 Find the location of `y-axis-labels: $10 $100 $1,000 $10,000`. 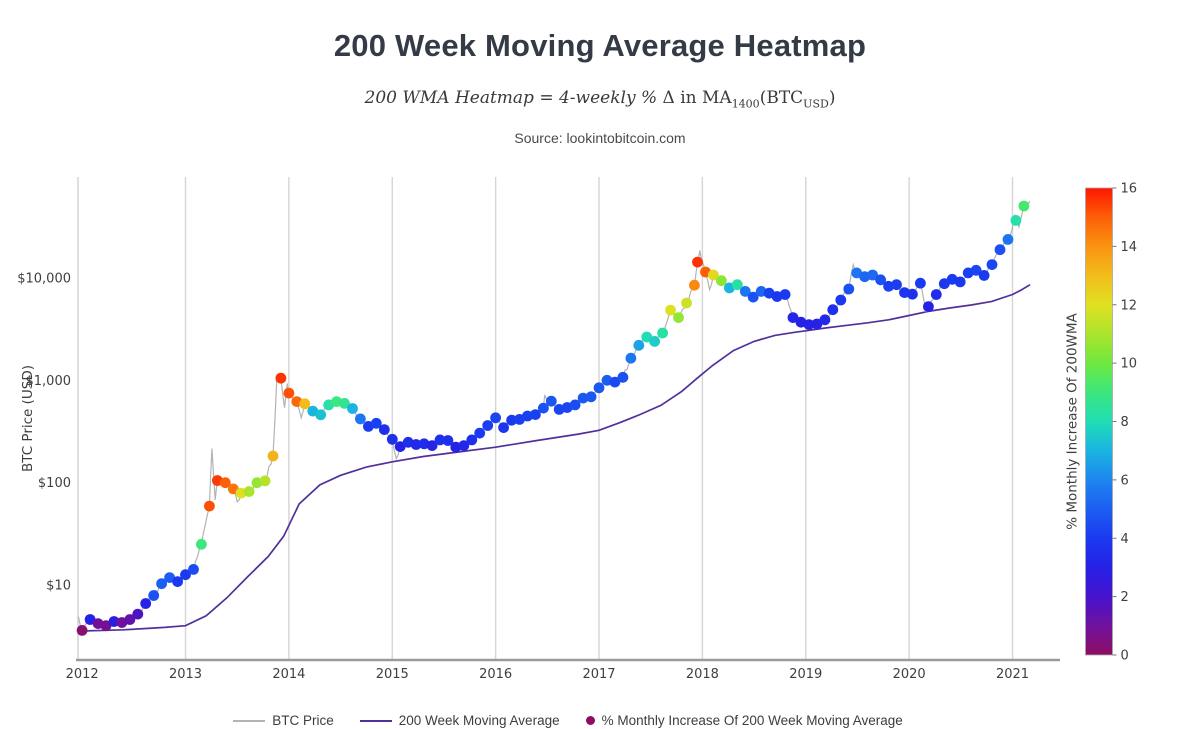

y-axis-labels: $10 $100 $1,000 $10,000 is located at coordinates (44, 432).